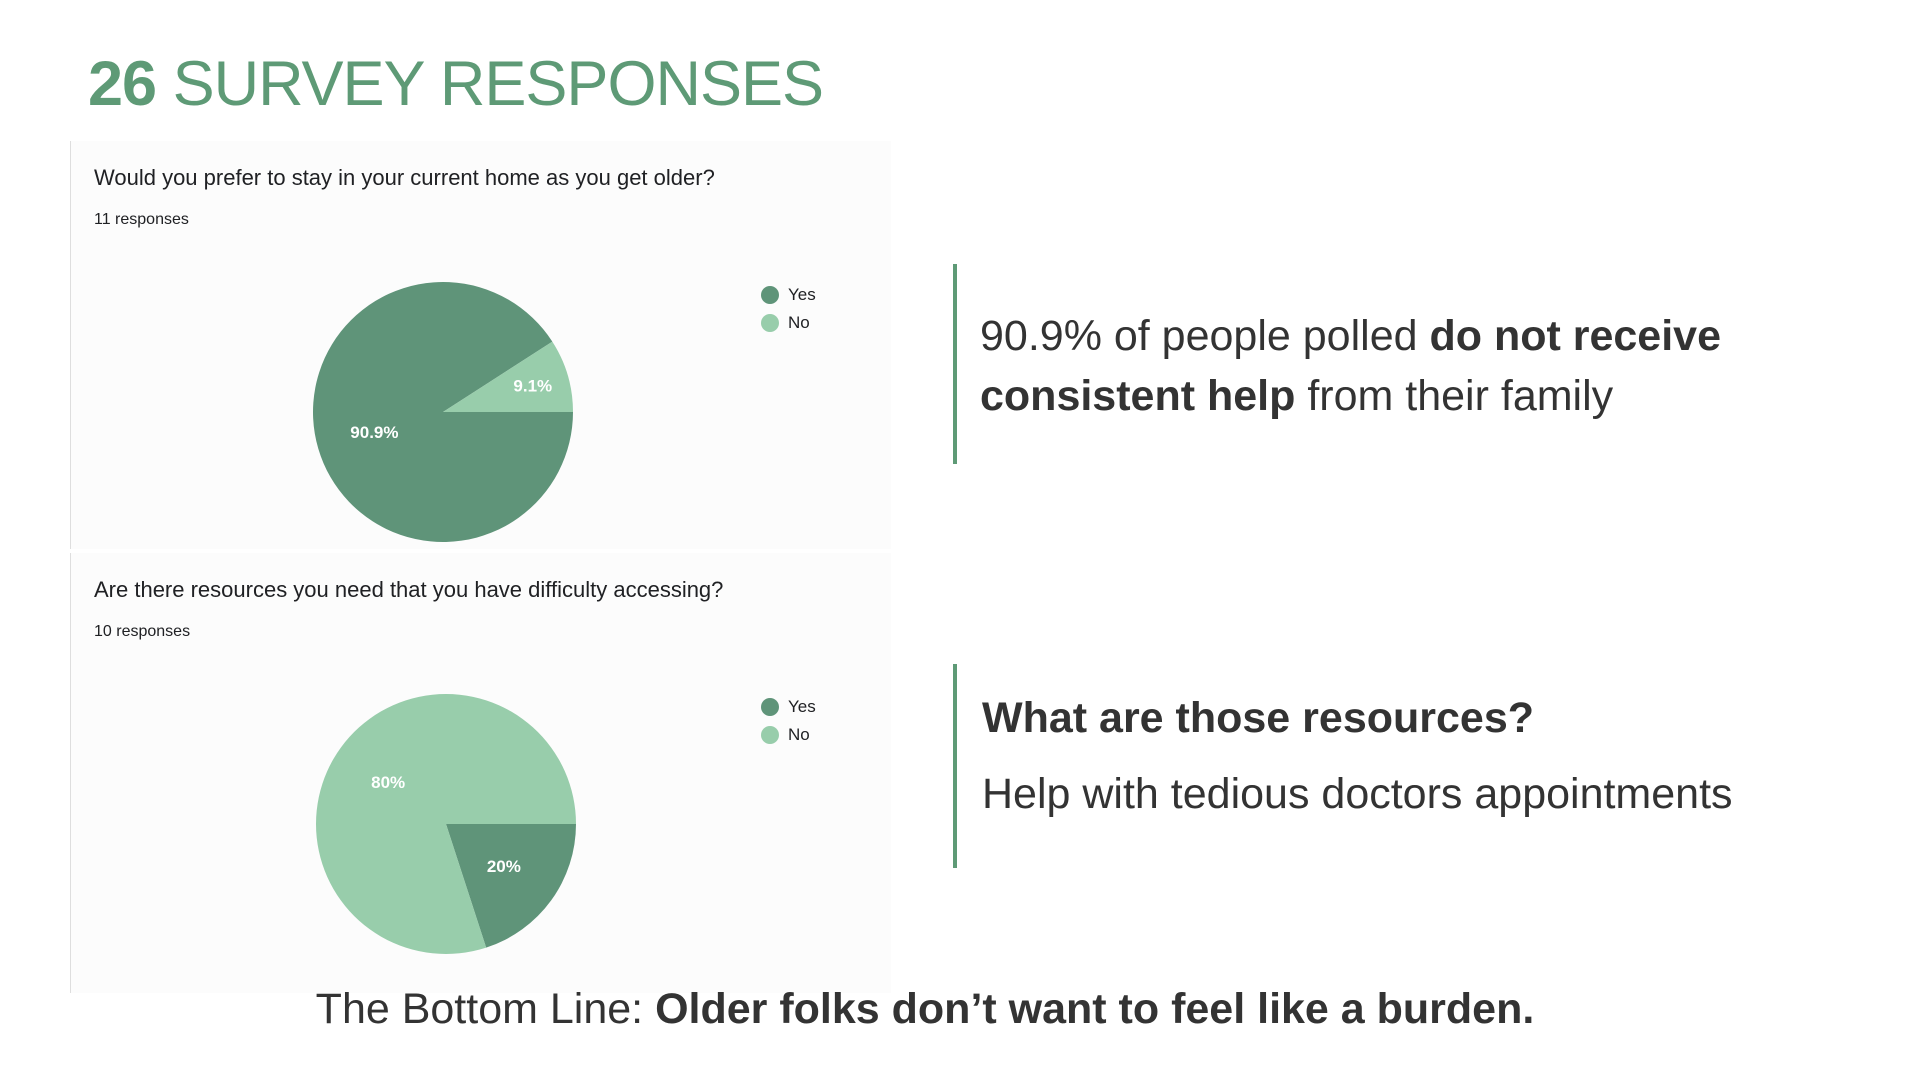  I want to click on pie-slice-yes, so click(511, 886).